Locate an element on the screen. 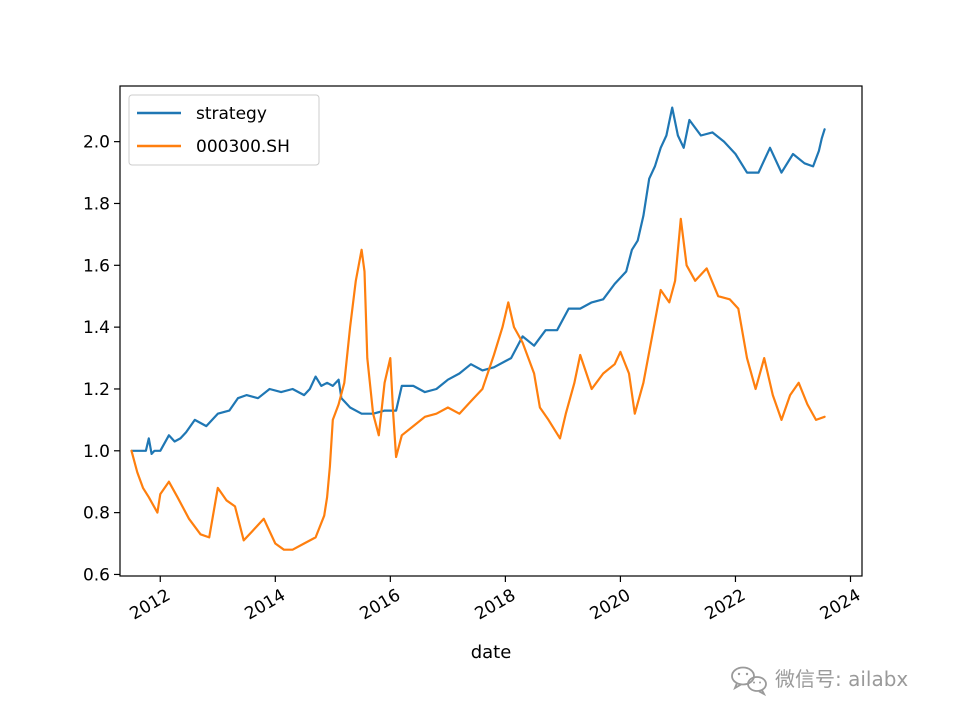 The image size is (960, 720). y-tick-label: 2.0 is located at coordinates (96, 143).